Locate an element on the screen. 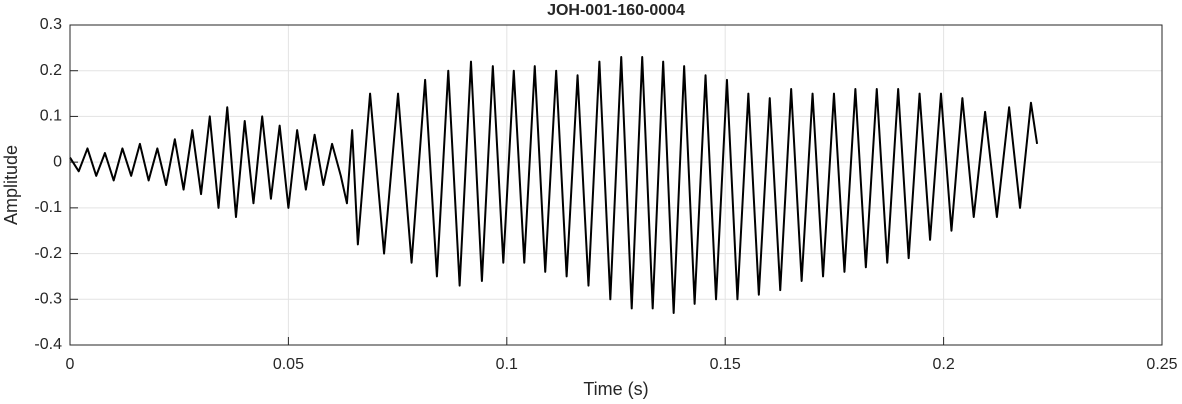  x-tick-label: 0.05 is located at coordinates (288, 364).